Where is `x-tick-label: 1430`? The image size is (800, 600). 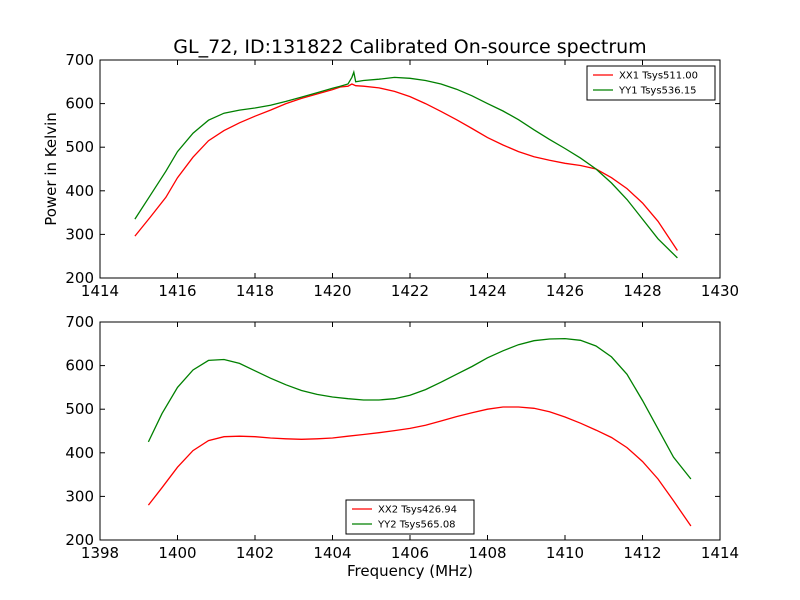
x-tick-label: 1430 is located at coordinates (720, 291).